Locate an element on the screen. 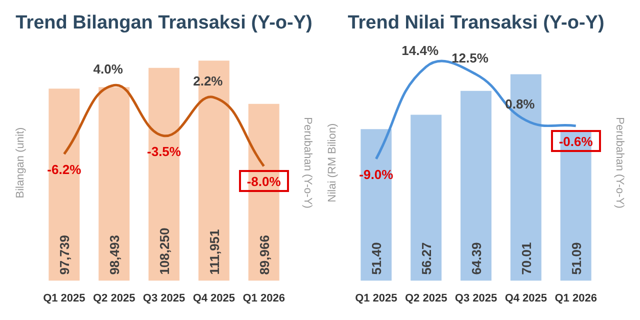  data-label: 51.09 is located at coordinates (576, 258).